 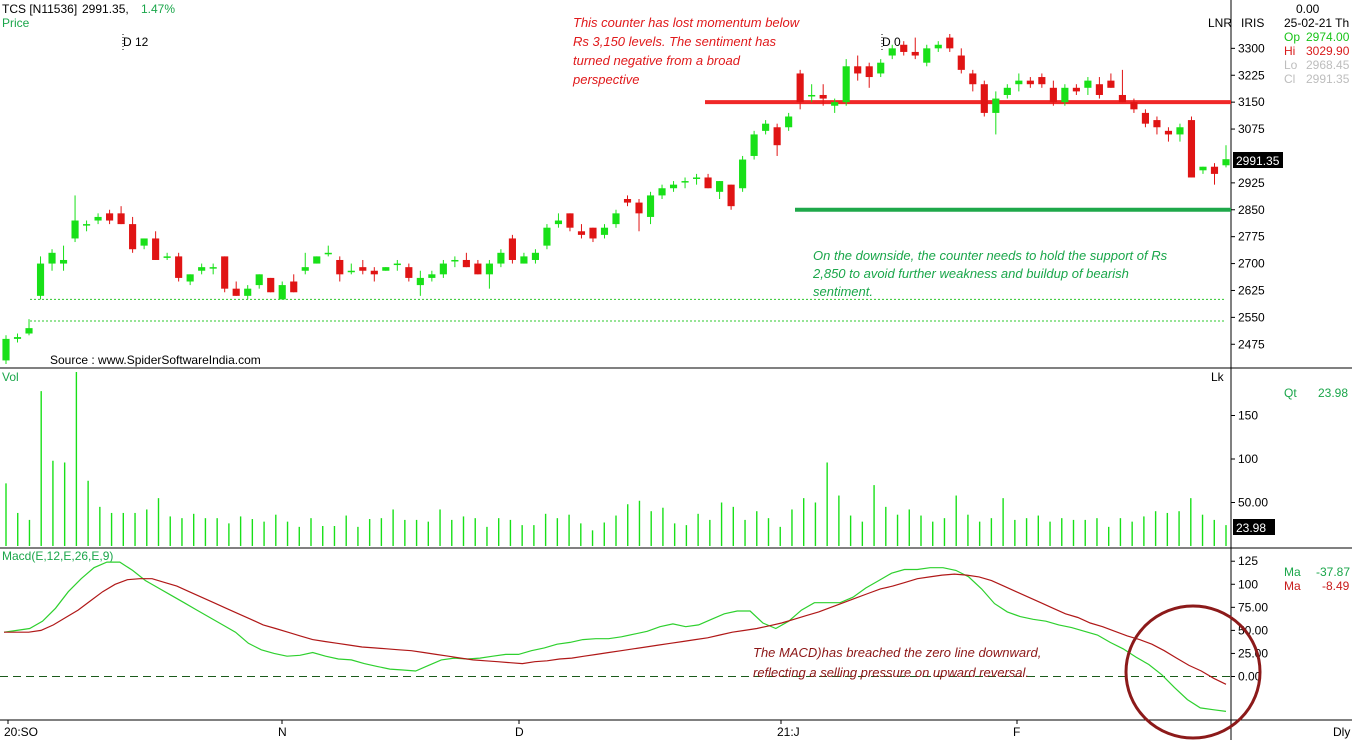 I want to click on last-price-box-label: 2991.35, so click(x=1258, y=161).